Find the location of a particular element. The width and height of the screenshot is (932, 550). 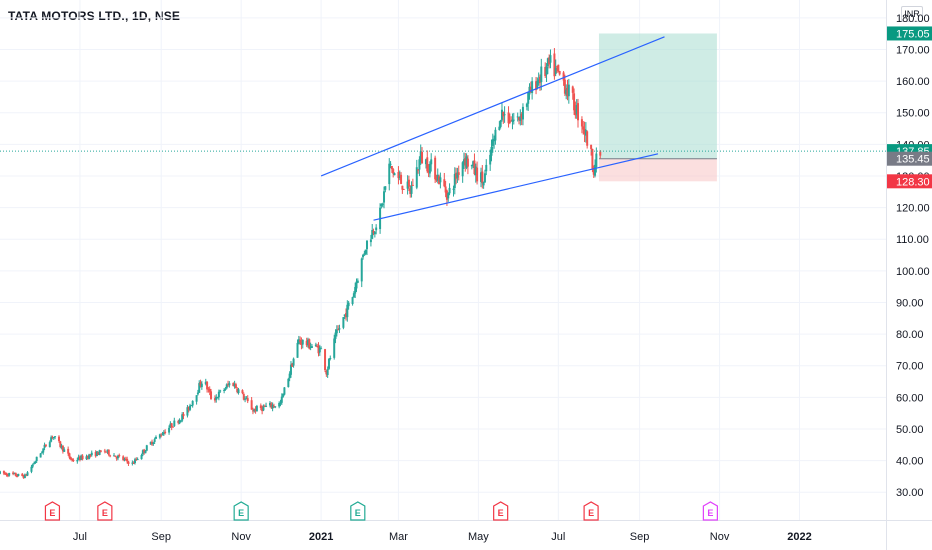

currency-badge: INR is located at coordinates (912, 14).